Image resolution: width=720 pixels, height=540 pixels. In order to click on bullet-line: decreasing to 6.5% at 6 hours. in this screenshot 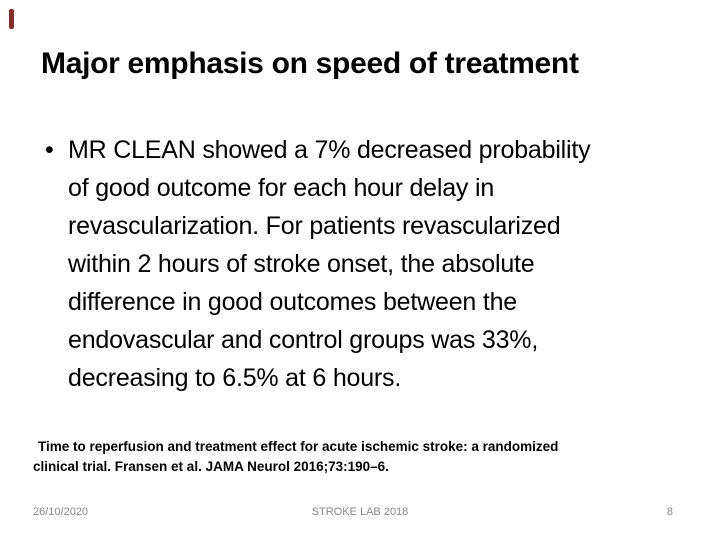, I will do `click(235, 378)`.